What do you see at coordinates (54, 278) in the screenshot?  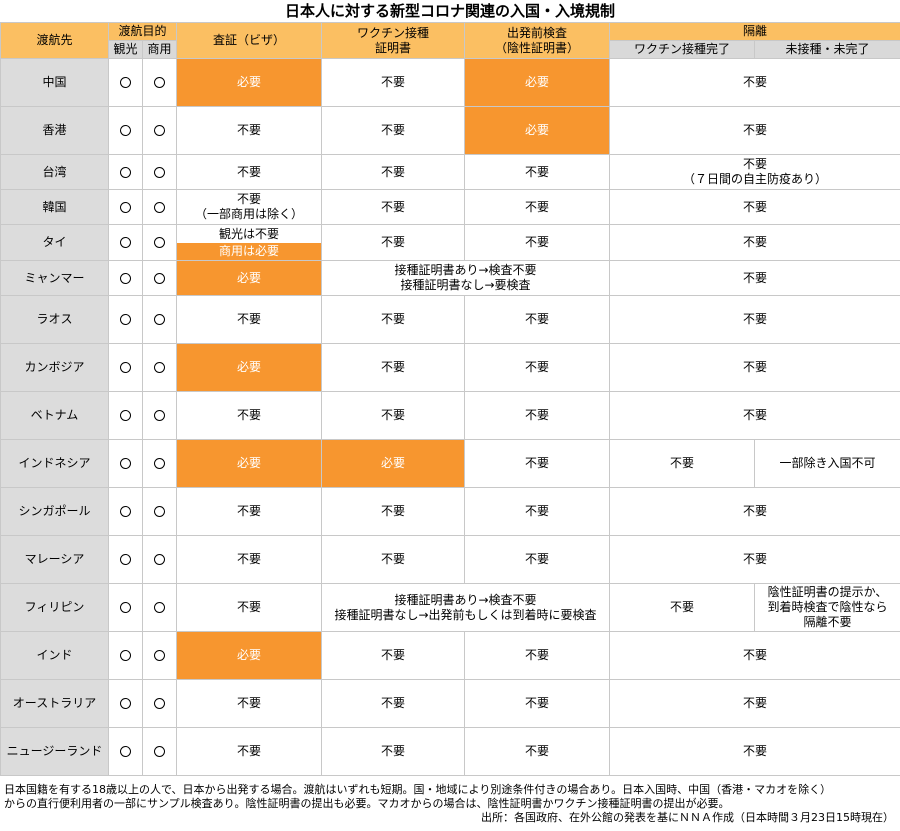 I see `country-cell: ミャンマー` at bounding box center [54, 278].